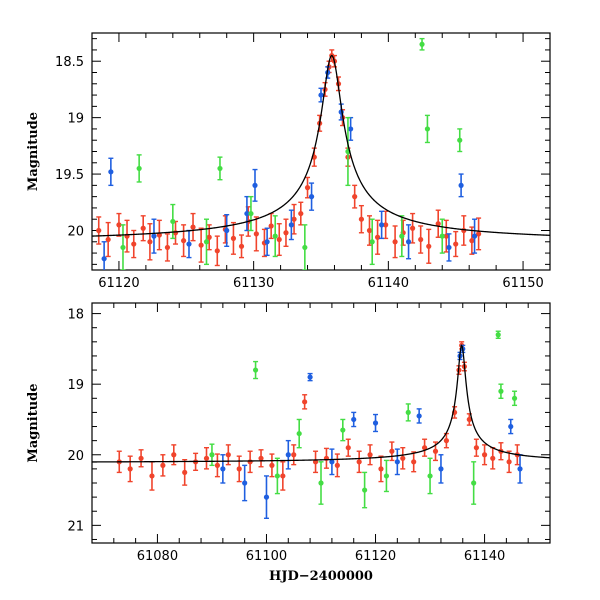 The width and height of the screenshot is (600, 600). Describe the element at coordinates (253, 283) in the screenshot. I see `x-tick-label: 61130` at that location.